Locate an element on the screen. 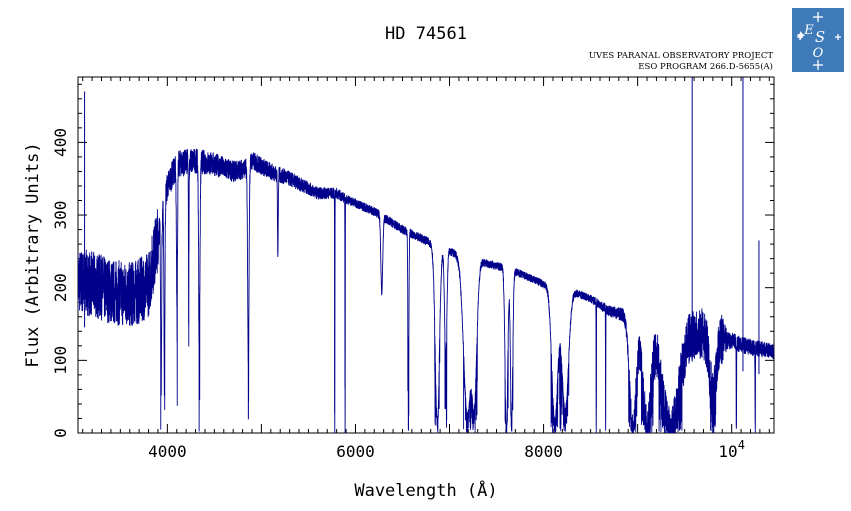 Image resolution: width=851 pixels, height=511 pixels. y-axis-label: Flux (Arbitrary Units) is located at coordinates (33, 254).